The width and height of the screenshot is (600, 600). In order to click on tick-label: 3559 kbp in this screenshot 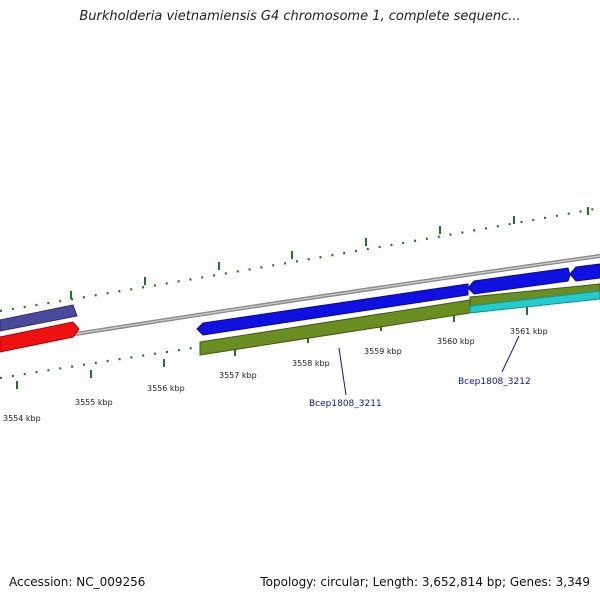, I will do `click(383, 351)`.